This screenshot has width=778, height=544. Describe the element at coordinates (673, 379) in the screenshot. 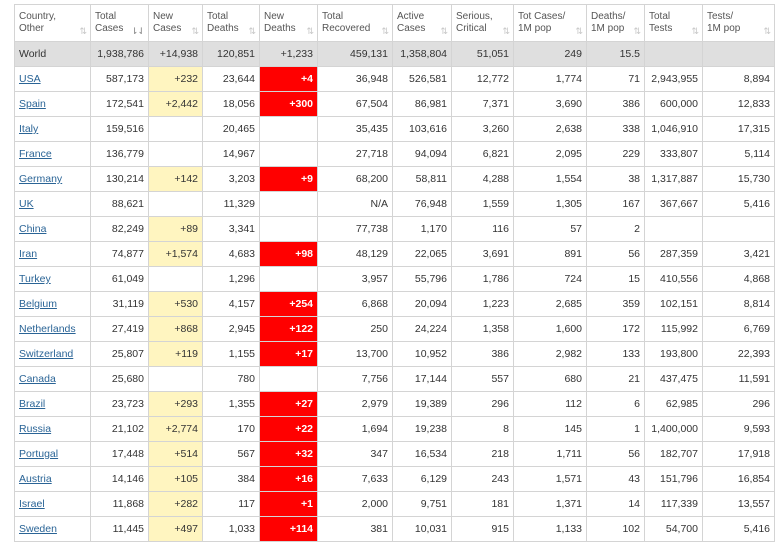

I see `total-tests-cell: 437,475` at that location.